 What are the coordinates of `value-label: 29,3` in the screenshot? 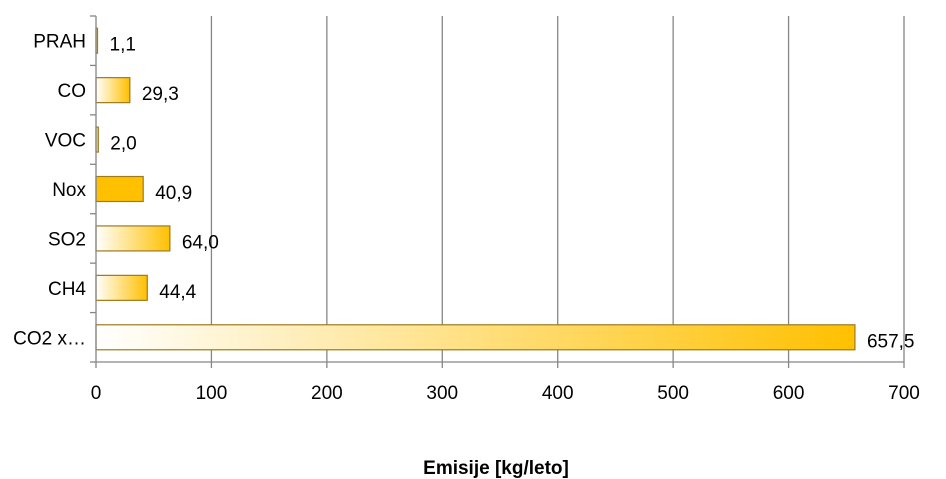 It's located at (160, 94).